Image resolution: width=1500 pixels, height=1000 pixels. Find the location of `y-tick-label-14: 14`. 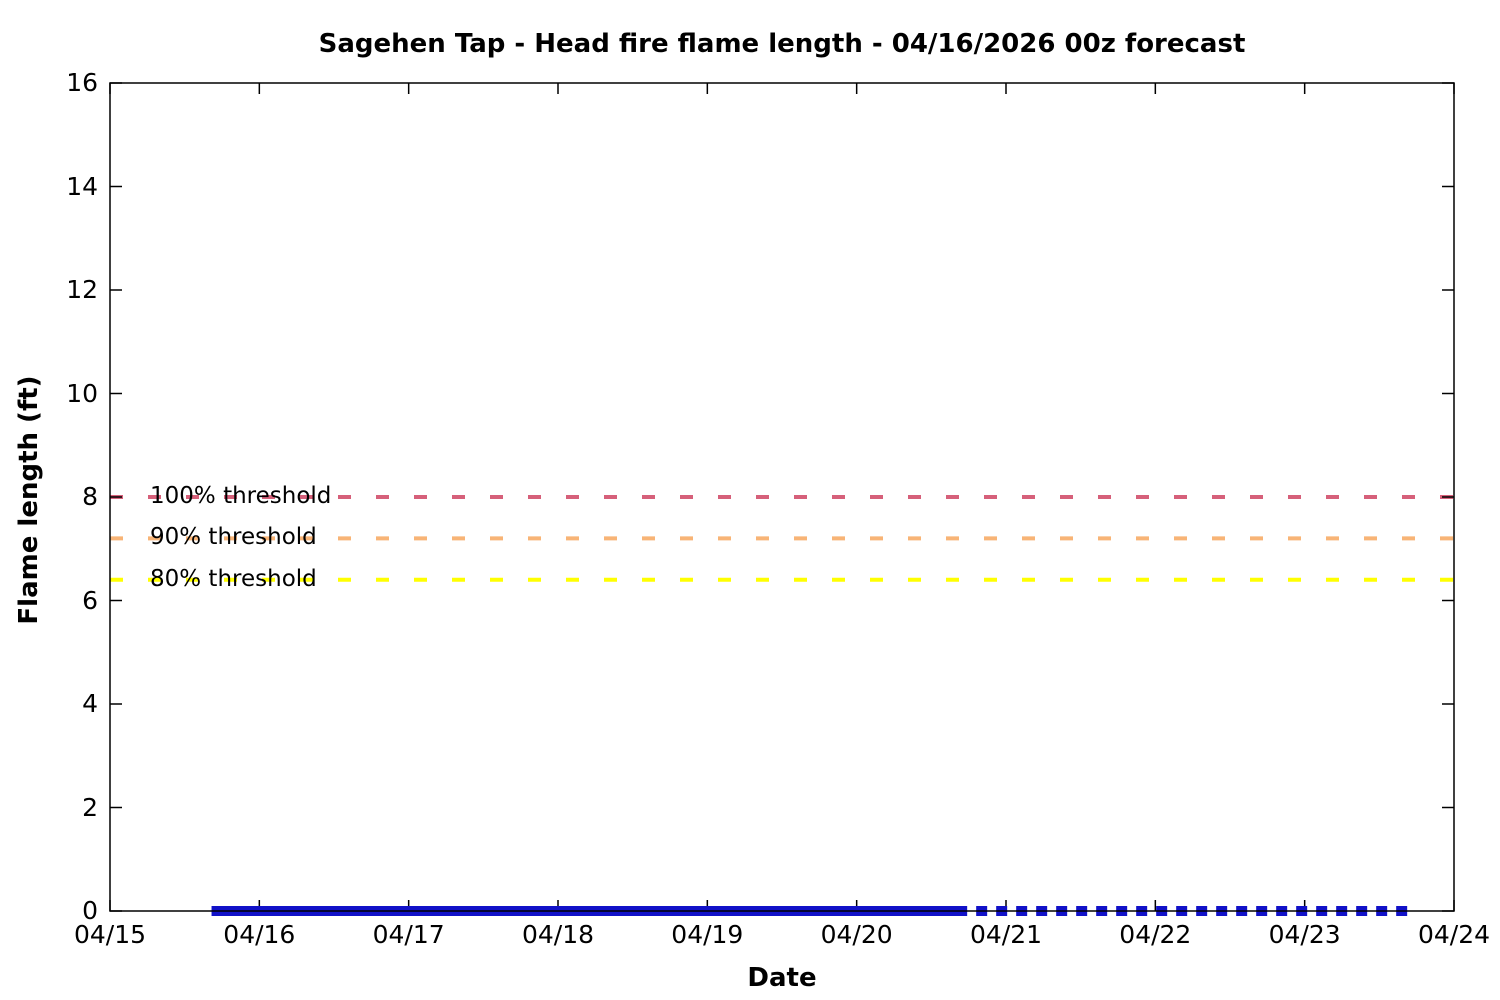

y-tick-label-14: 14 is located at coordinates (82, 186).